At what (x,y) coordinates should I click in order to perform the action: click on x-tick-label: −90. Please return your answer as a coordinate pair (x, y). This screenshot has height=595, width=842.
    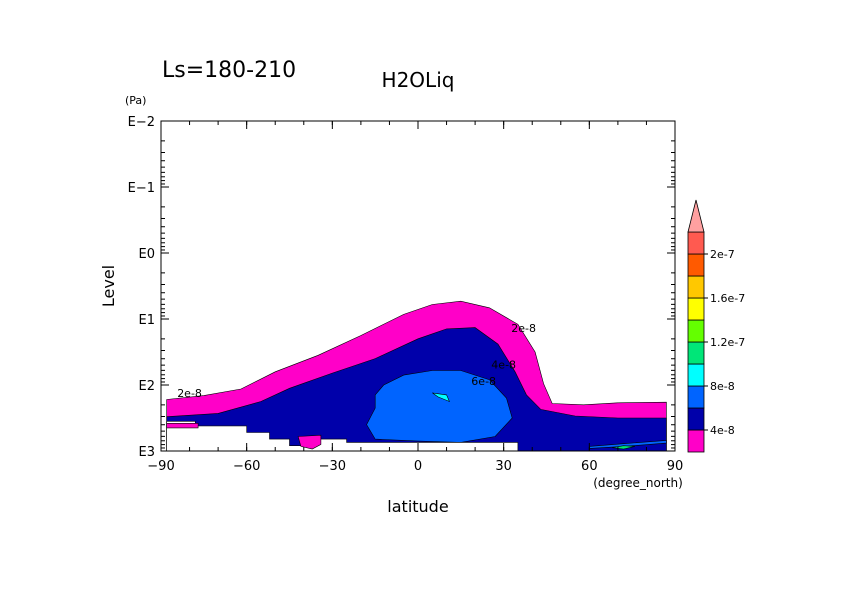
    Looking at the image, I should click on (160, 466).